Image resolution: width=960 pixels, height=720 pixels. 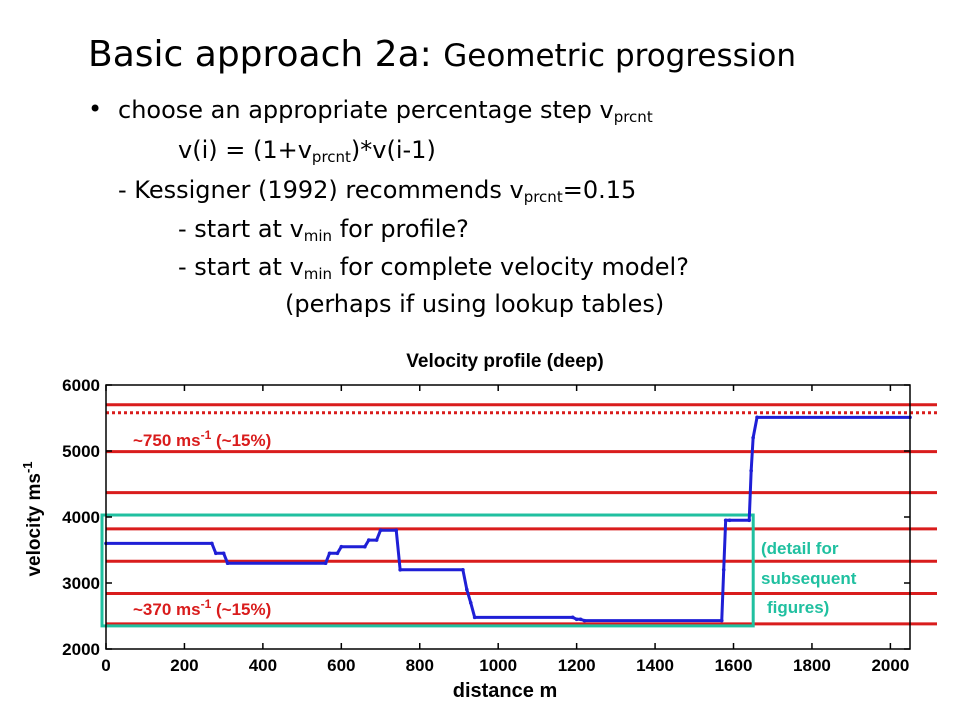 What do you see at coordinates (442, 54) in the screenshot?
I see `slide-title: Basic approach 2a: Geometric progression` at bounding box center [442, 54].